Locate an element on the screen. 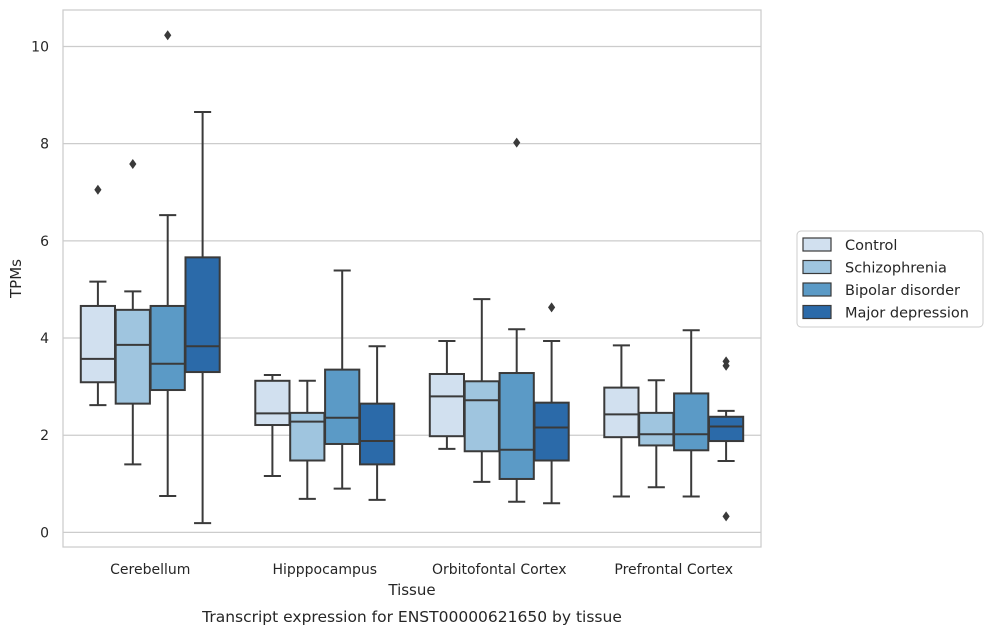 The height and width of the screenshot is (634, 992). y-tick-label: 0 is located at coordinates (44, 533).